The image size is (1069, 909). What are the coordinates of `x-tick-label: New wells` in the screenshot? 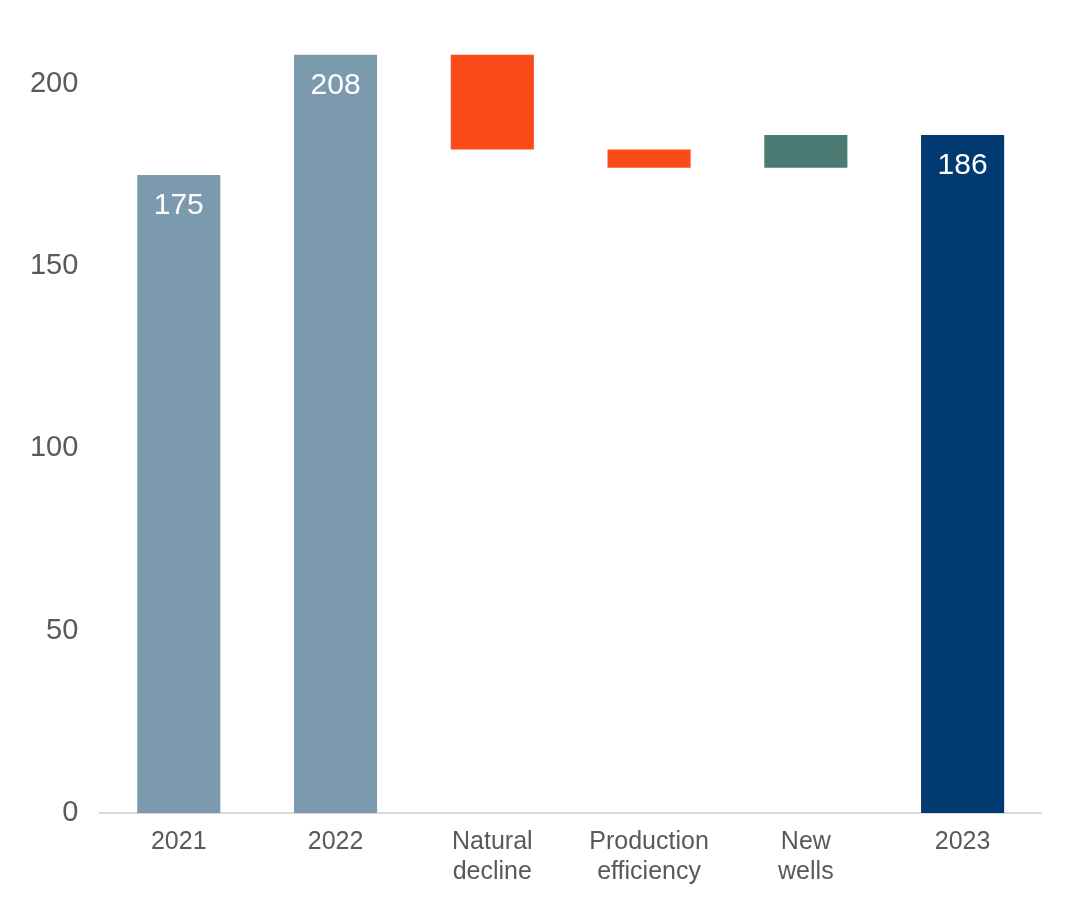 It's located at (805, 854).